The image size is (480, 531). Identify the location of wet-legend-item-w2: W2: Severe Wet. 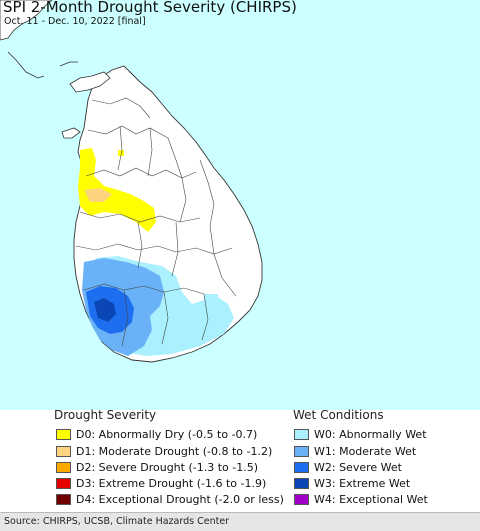
(348, 467).